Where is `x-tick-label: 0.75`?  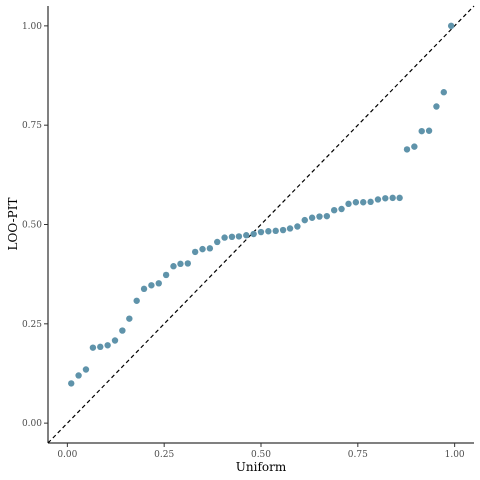 x-tick-label: 0.75 is located at coordinates (358, 455).